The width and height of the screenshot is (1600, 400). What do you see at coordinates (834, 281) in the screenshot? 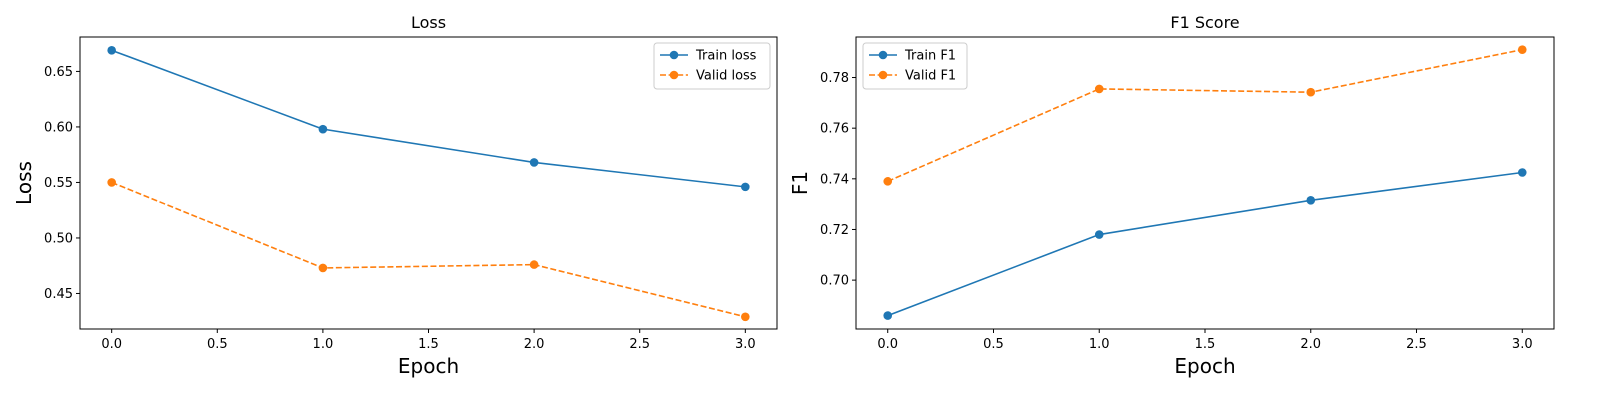
I see `y-tick-label: 0.70` at bounding box center [834, 281].